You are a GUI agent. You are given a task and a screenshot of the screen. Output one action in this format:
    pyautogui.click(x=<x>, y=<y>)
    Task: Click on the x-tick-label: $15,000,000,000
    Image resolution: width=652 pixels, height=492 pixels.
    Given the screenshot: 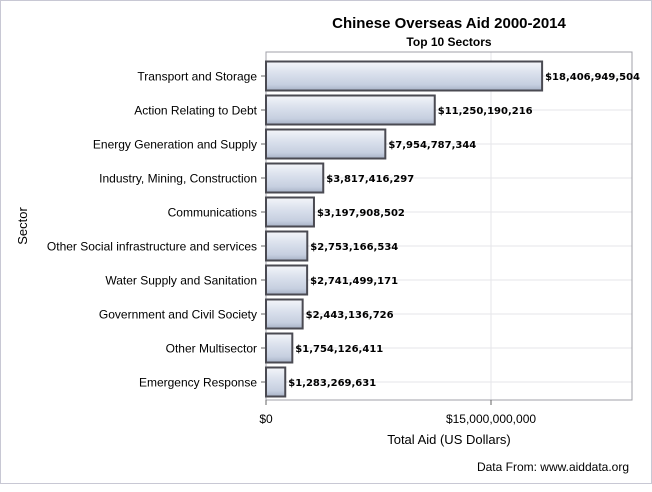 What is the action you would take?
    pyautogui.click(x=491, y=419)
    